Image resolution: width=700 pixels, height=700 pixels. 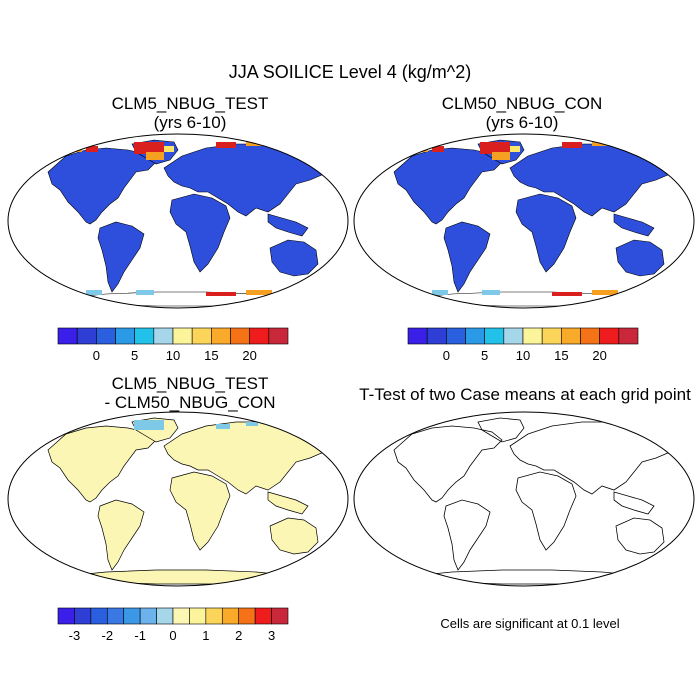 What do you see at coordinates (75, 635) in the screenshot?
I see `colorbar-label: -3` at bounding box center [75, 635].